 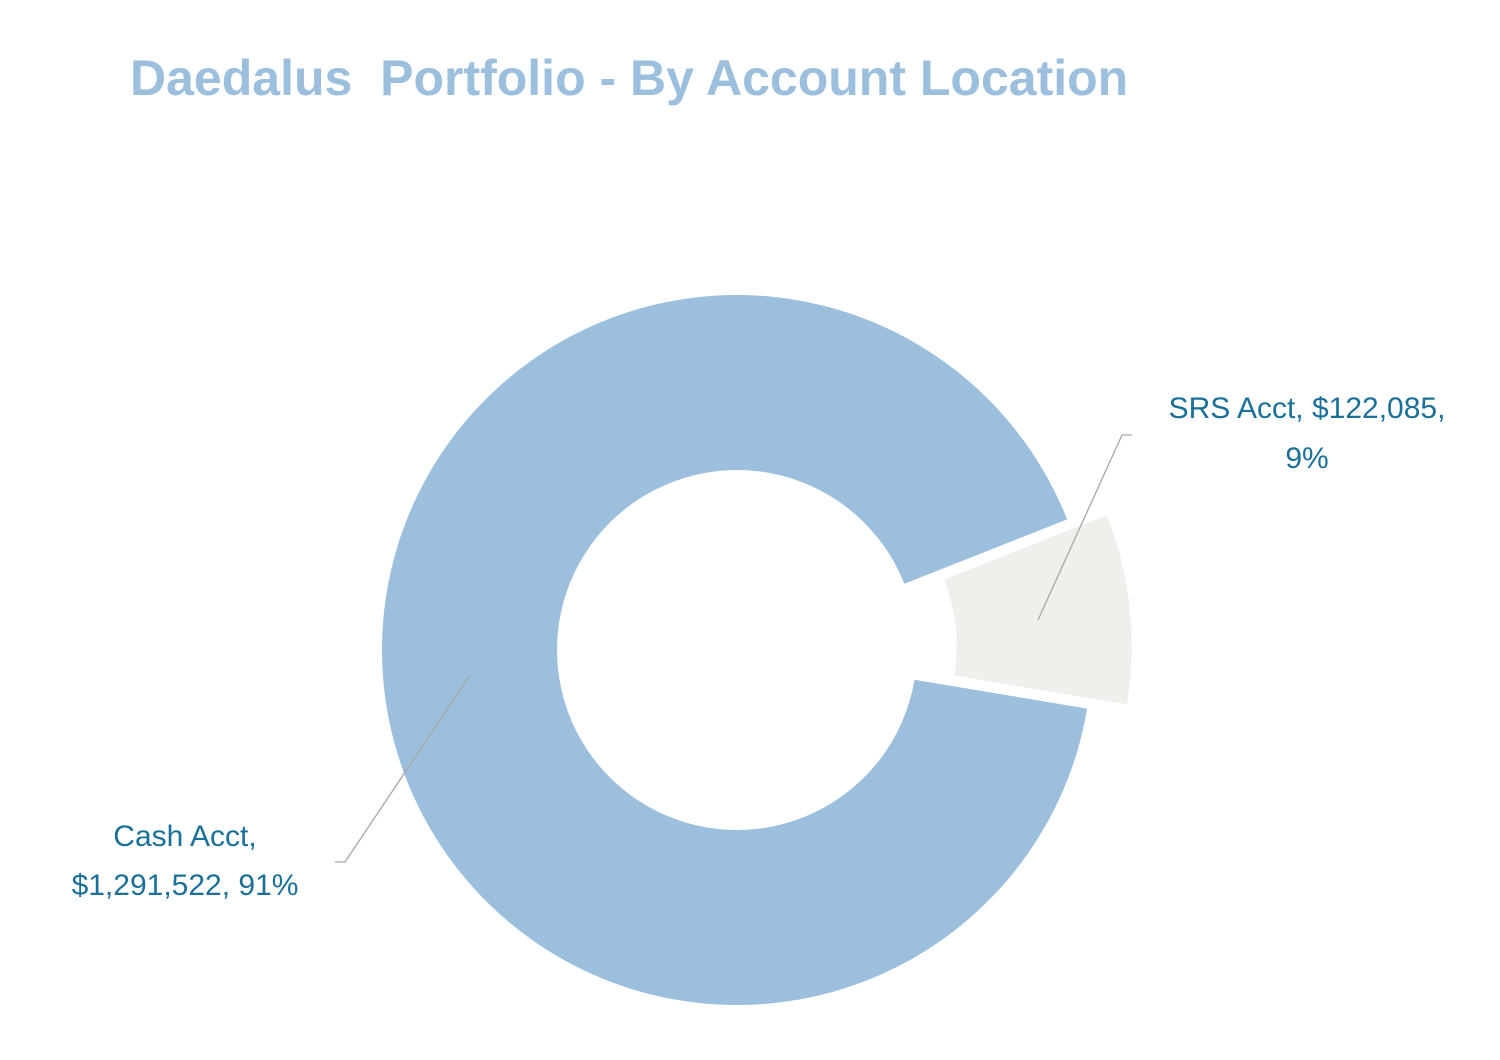 I want to click on donut-slice, so click(x=1038, y=610).